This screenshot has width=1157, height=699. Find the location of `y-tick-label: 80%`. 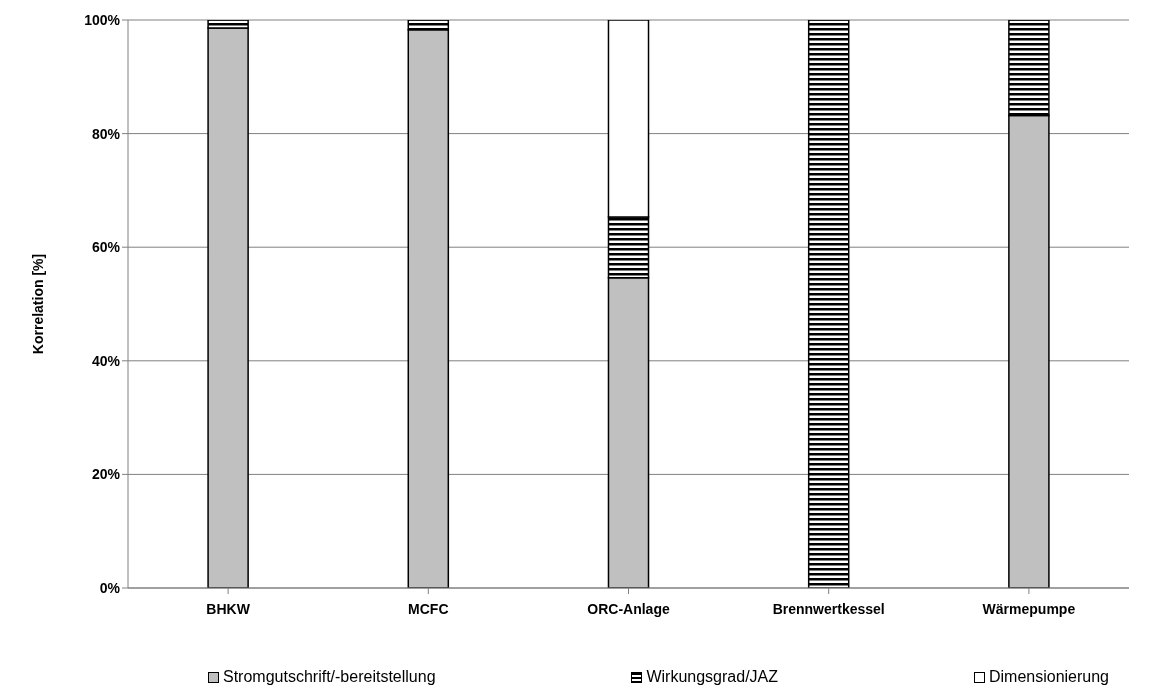

y-tick-label: 80% is located at coordinates (106, 133).